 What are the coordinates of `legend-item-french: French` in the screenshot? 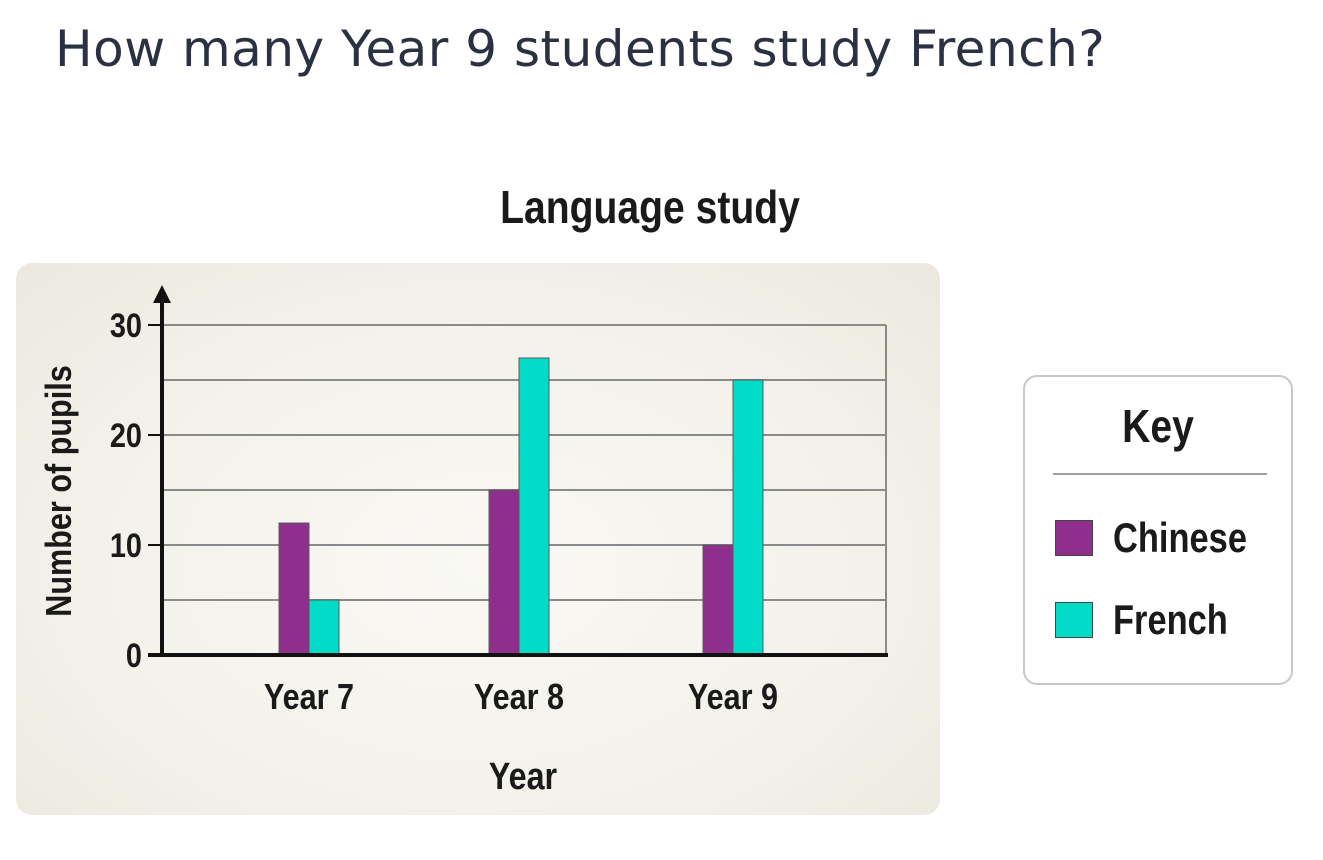 It's located at (1154, 620).